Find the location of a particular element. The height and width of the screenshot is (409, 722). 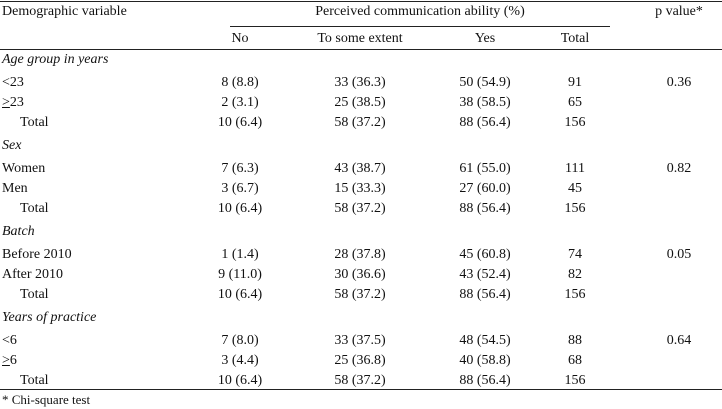

cell-no: 3 (6.7) is located at coordinates (240, 188).